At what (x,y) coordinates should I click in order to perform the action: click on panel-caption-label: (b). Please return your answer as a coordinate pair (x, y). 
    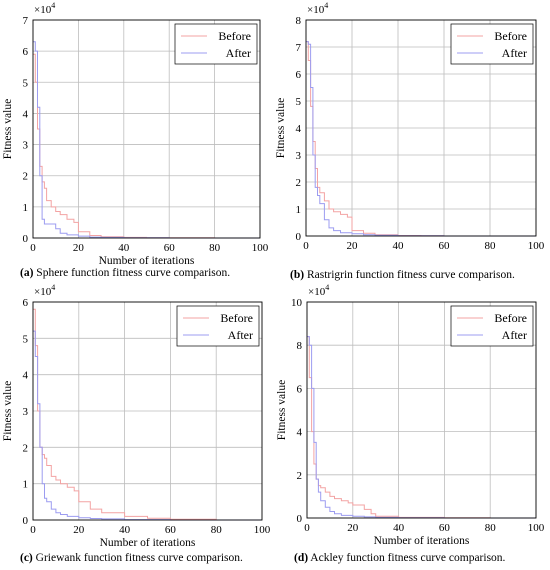
    Looking at the image, I should click on (297, 275).